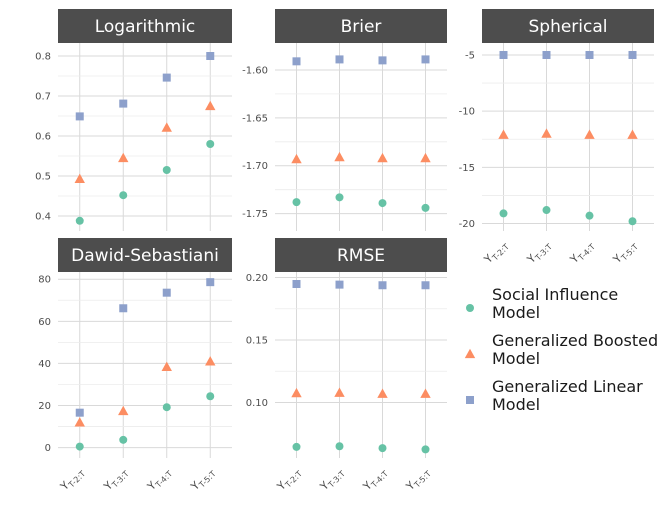  Describe the element at coordinates (44, 322) in the screenshot. I see `y-tick-label: 60` at that location.